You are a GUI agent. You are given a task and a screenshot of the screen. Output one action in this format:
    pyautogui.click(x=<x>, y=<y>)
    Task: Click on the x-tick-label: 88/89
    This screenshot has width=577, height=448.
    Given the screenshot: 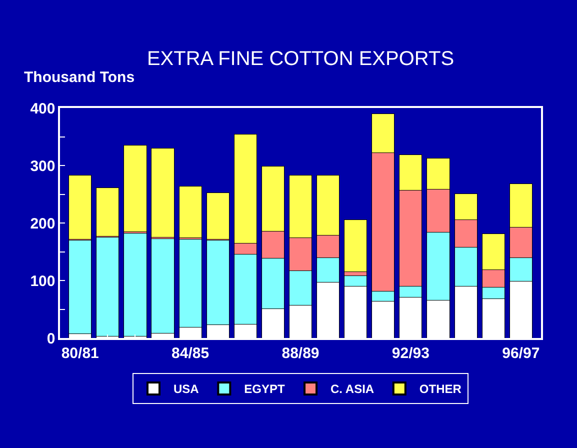 What is the action you would take?
    pyautogui.click(x=301, y=353)
    